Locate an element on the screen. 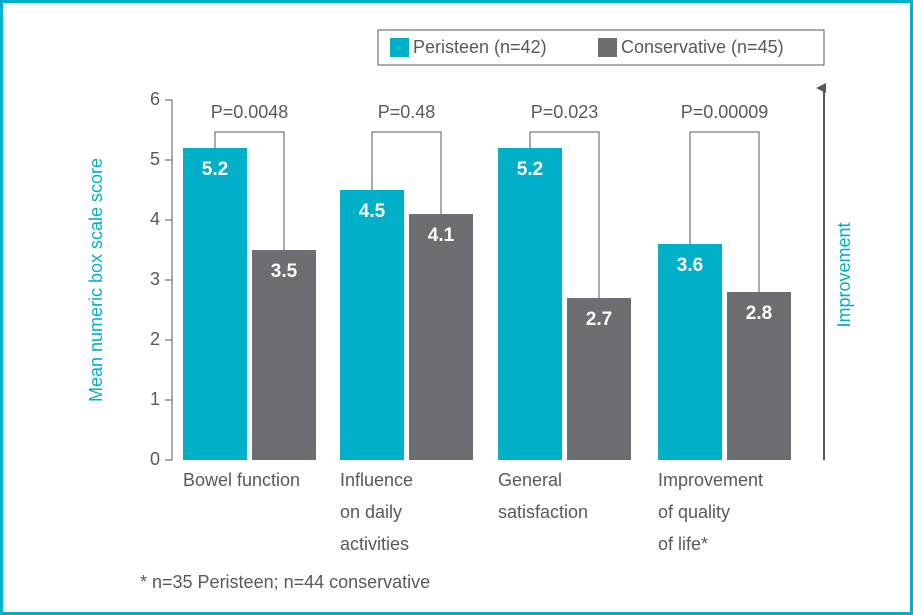  y-tick-label: 4 is located at coordinates (155, 219).